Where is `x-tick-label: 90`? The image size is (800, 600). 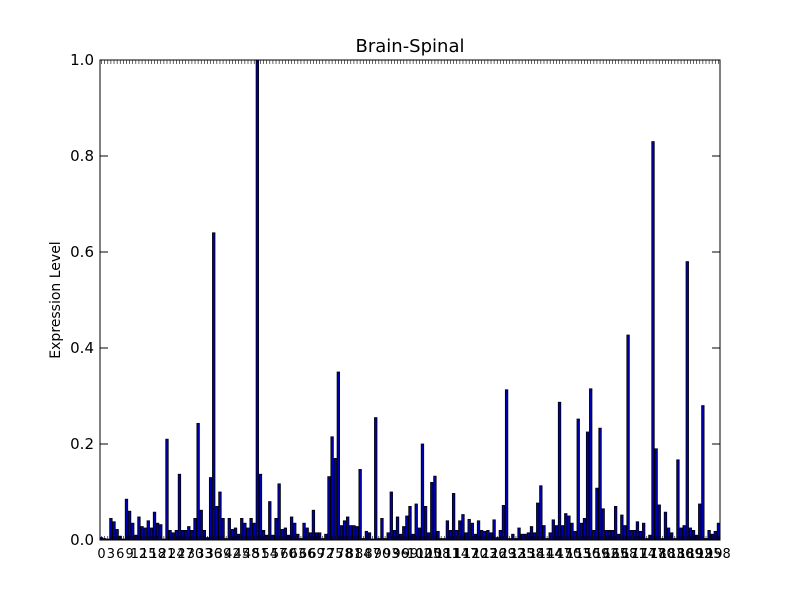 x-tick-label: 90 is located at coordinates (382, 554).